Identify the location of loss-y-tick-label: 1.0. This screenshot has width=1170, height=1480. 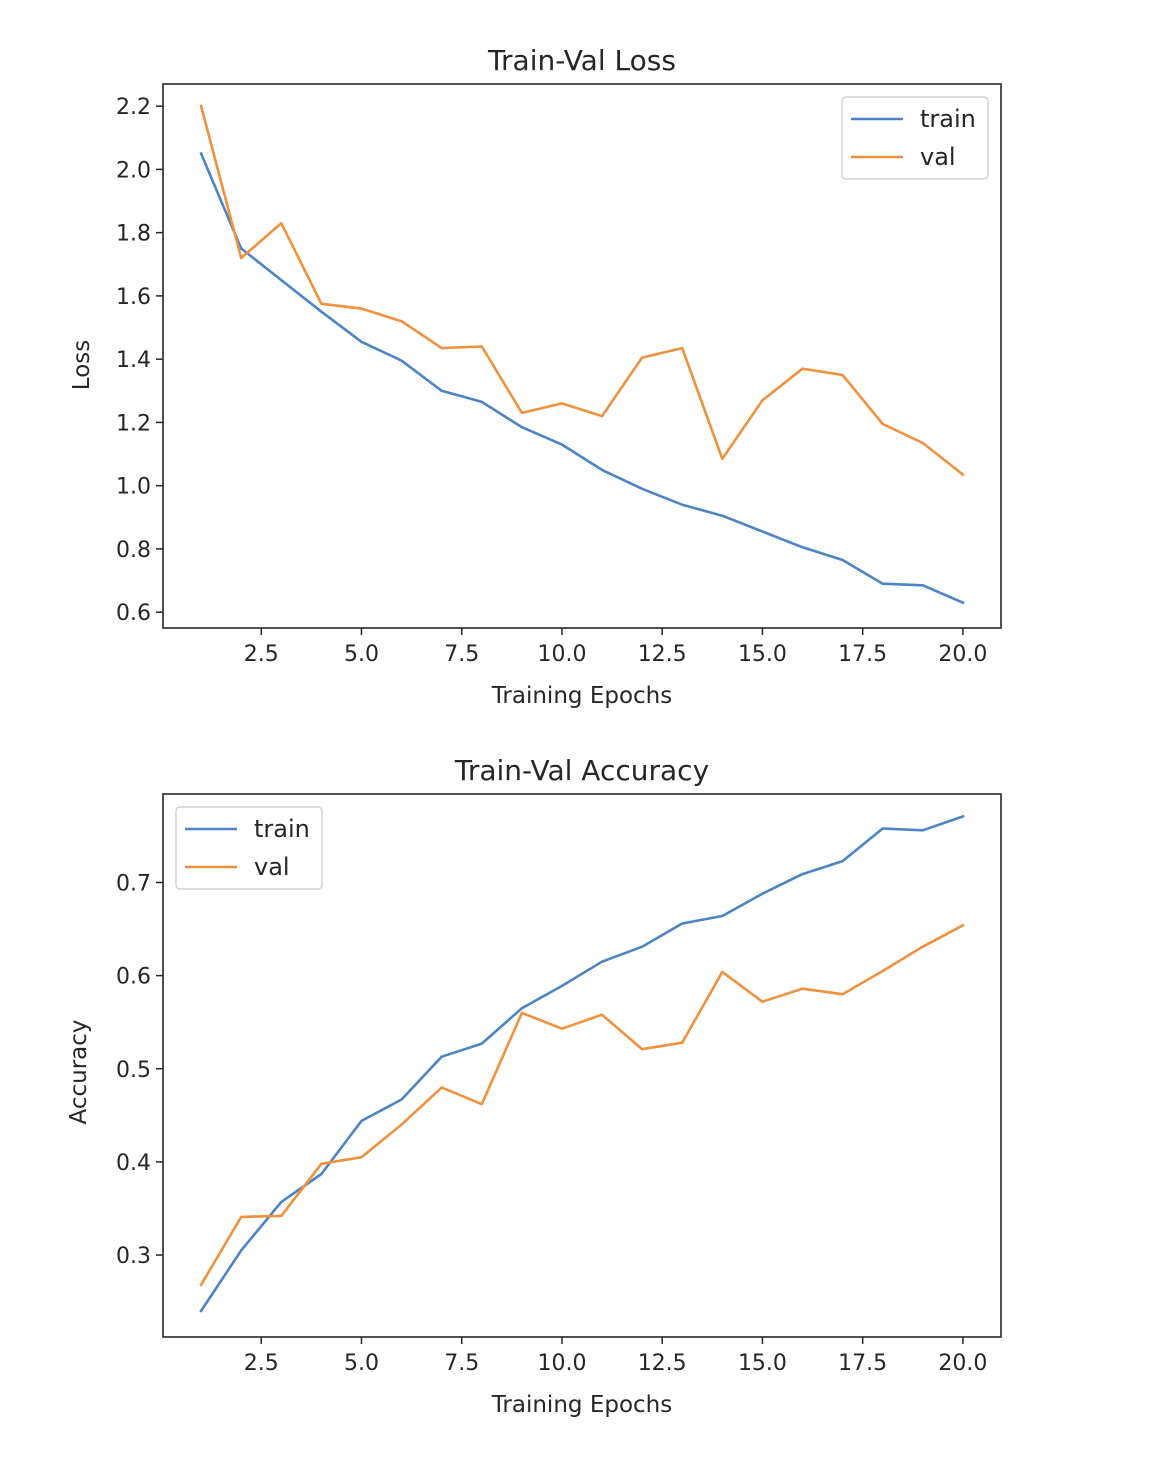
(133, 487).